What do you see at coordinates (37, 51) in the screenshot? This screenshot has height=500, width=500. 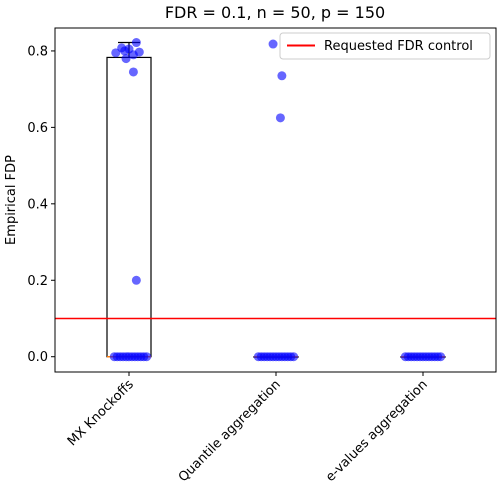 I see `y-tick-label: 0.8` at bounding box center [37, 51].